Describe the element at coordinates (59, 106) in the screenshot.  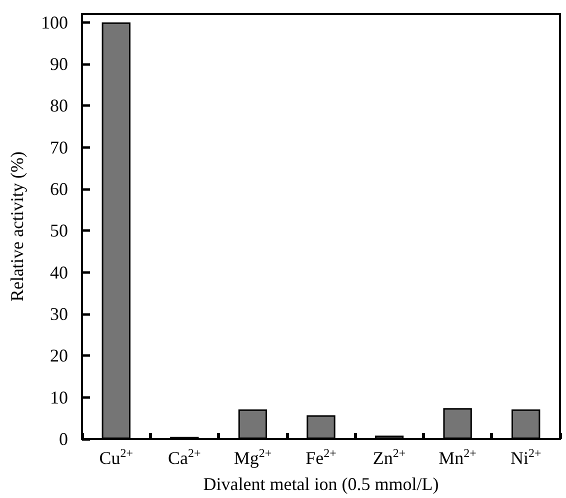
I see `y-tick-label: 80` at that location.